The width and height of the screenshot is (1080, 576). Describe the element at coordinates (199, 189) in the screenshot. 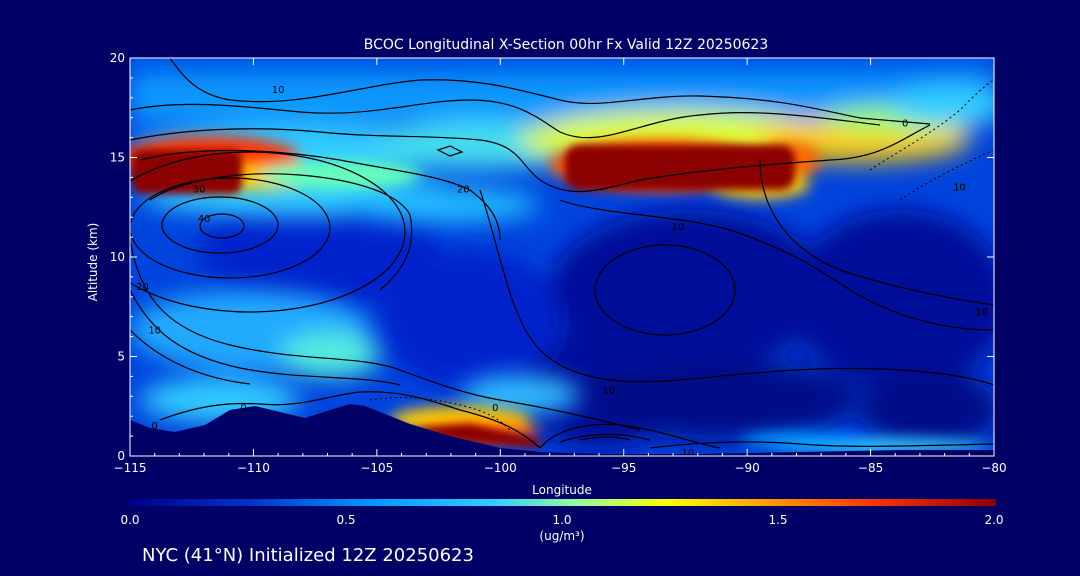

I see `contour-label: 30` at that location.